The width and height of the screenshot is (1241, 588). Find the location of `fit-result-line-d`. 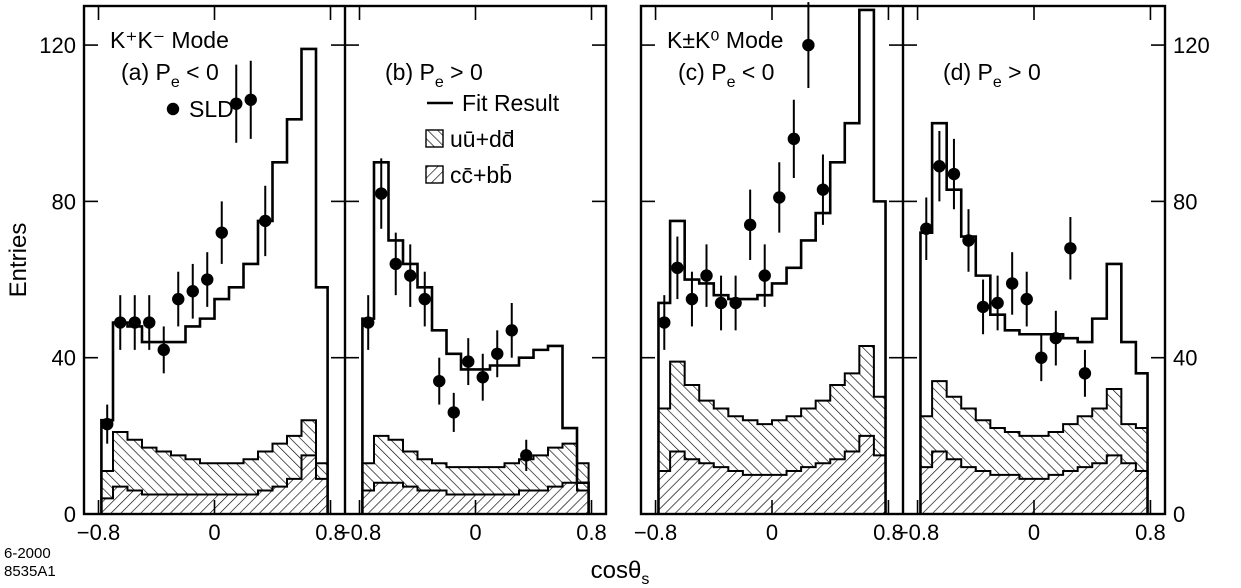

fit-result-line-d is located at coordinates (1034, 317).